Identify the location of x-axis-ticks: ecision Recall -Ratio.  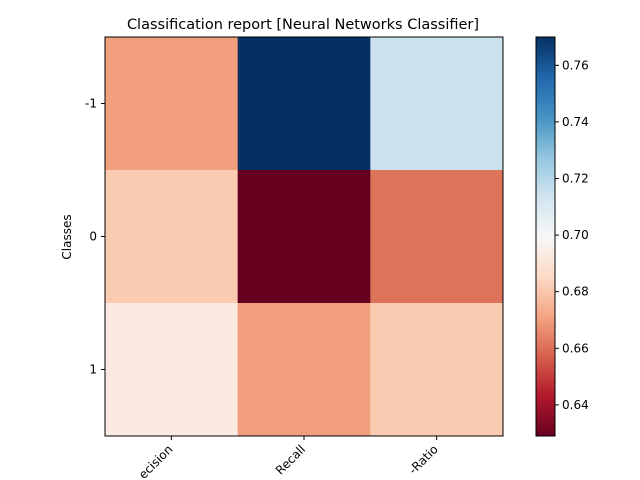
(288, 458).